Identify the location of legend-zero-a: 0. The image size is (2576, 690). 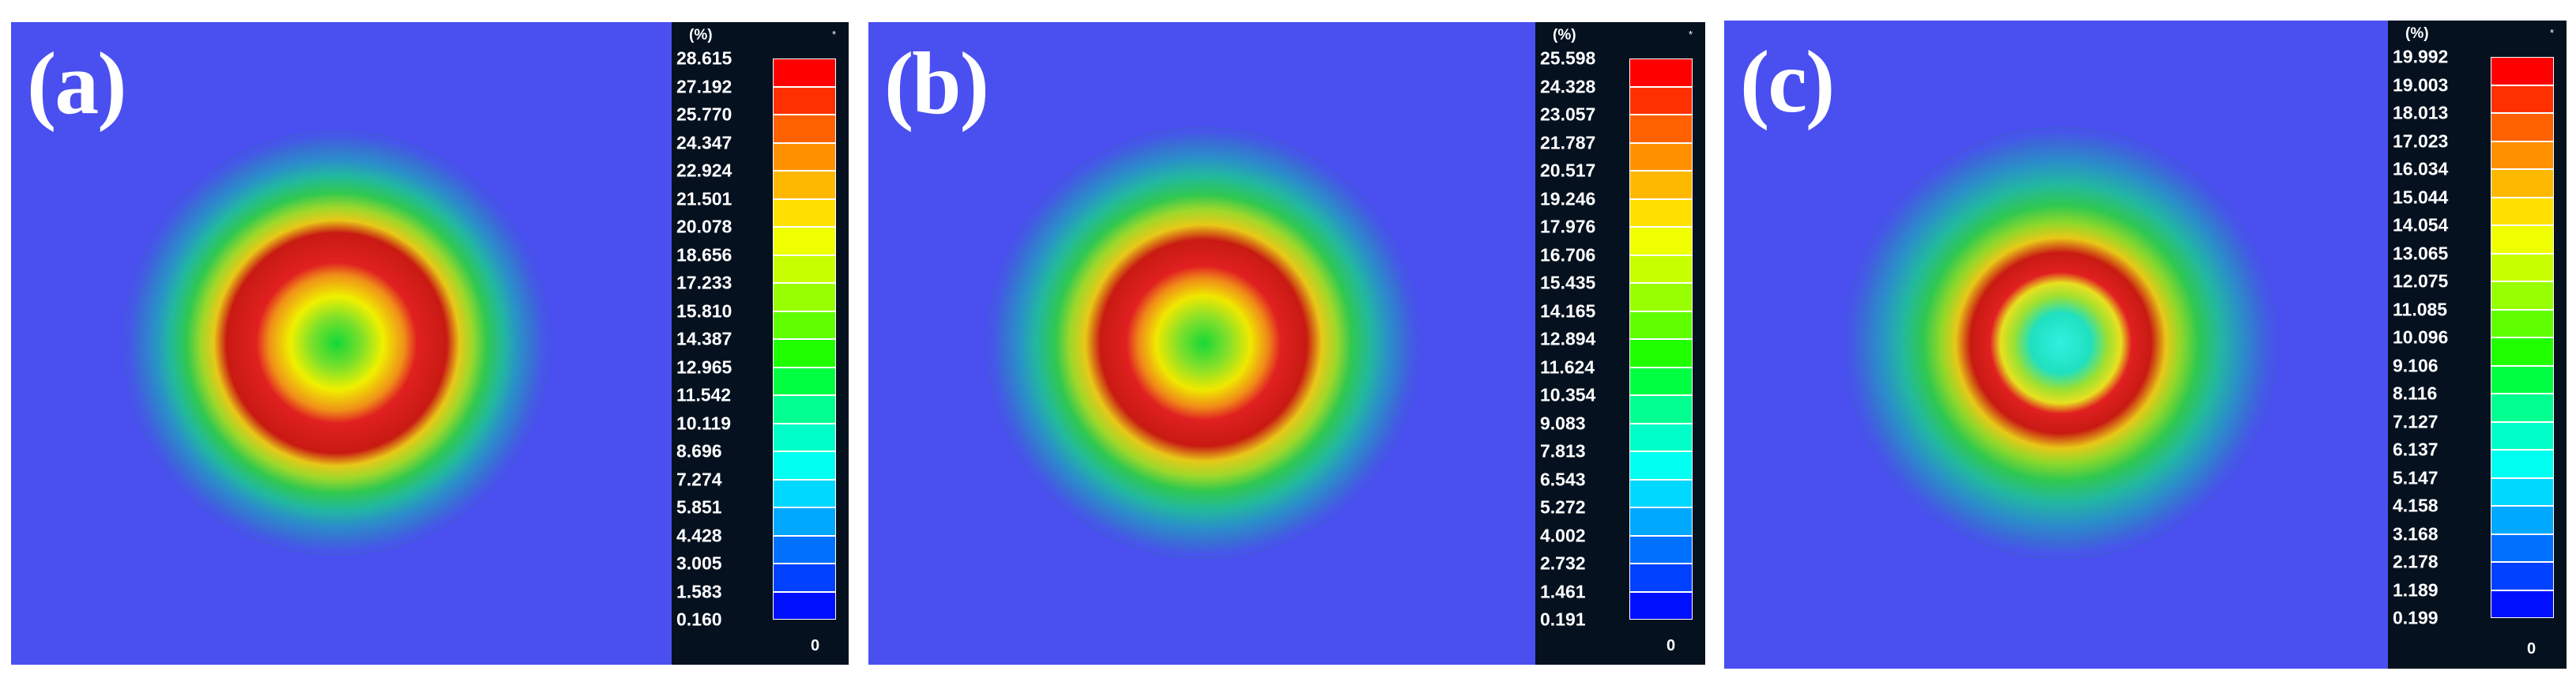
(815, 645).